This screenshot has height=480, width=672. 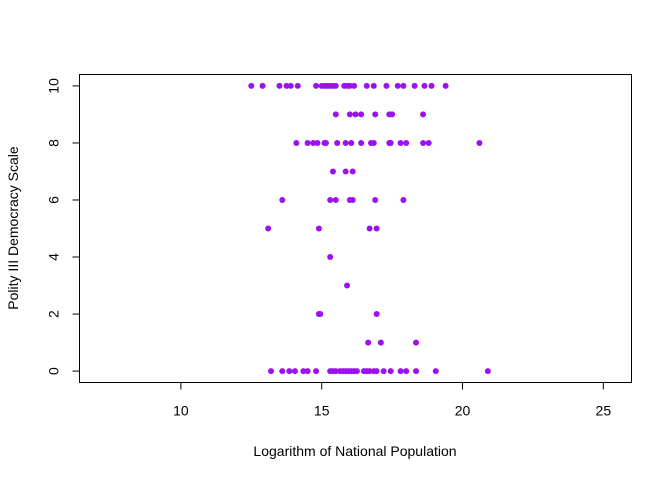 What do you see at coordinates (63, 226) in the screenshot?
I see `y-axis: 0 2 4 6 8 10` at bounding box center [63, 226].